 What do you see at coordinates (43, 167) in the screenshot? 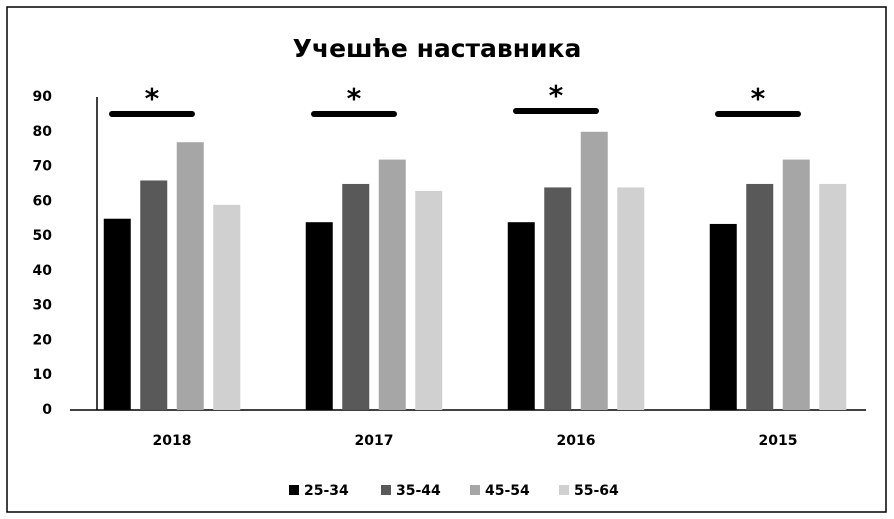
I see `y-tick-label: 70` at bounding box center [43, 167].